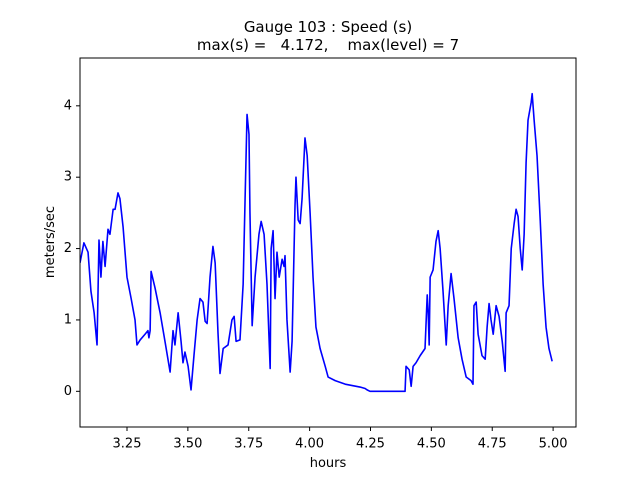  What do you see at coordinates (309, 444) in the screenshot?
I see `x-tick-label: 4.00` at bounding box center [309, 444].